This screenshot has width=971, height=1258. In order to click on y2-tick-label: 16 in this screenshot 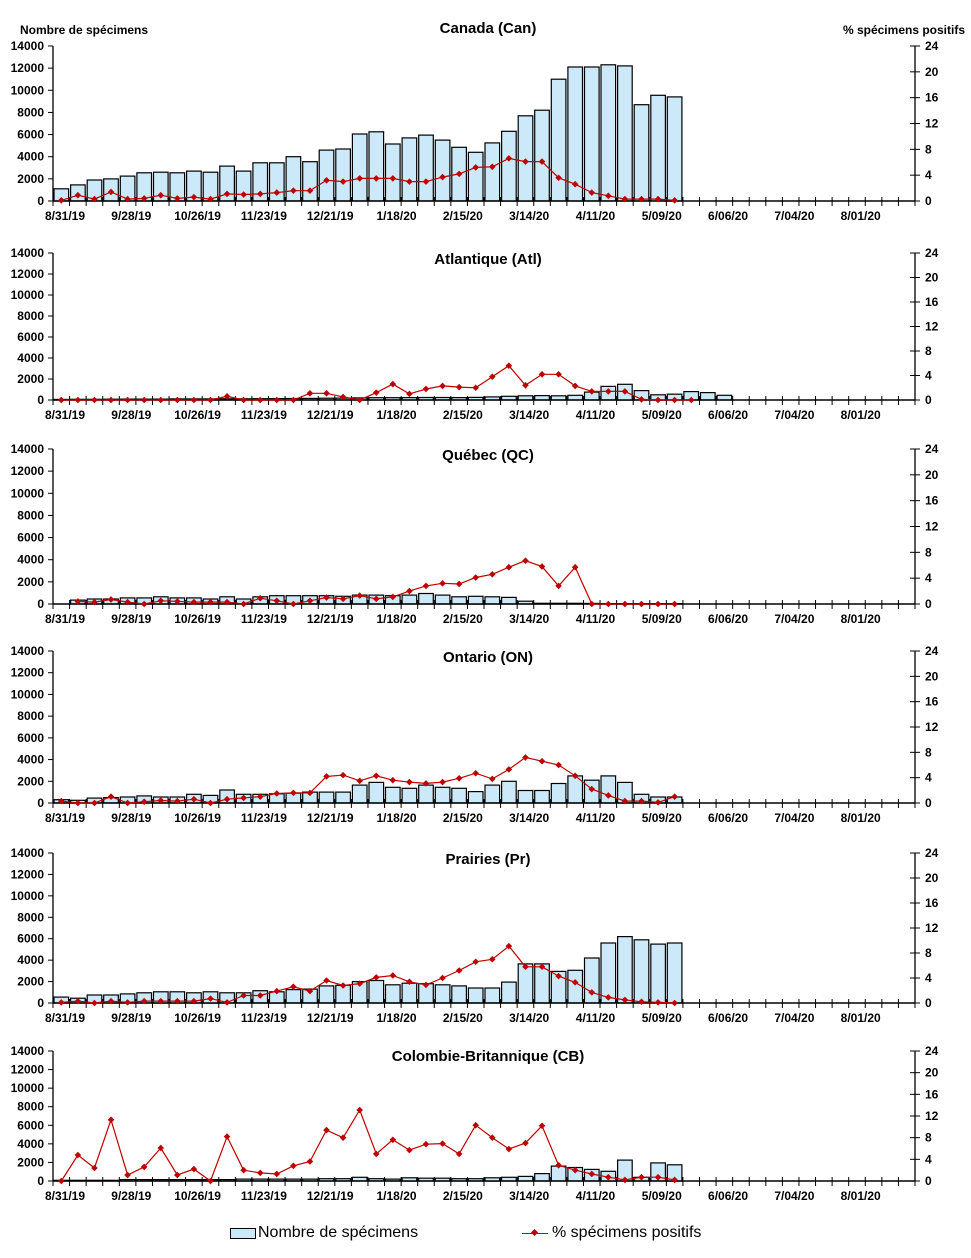, I will do `click(932, 702)`.